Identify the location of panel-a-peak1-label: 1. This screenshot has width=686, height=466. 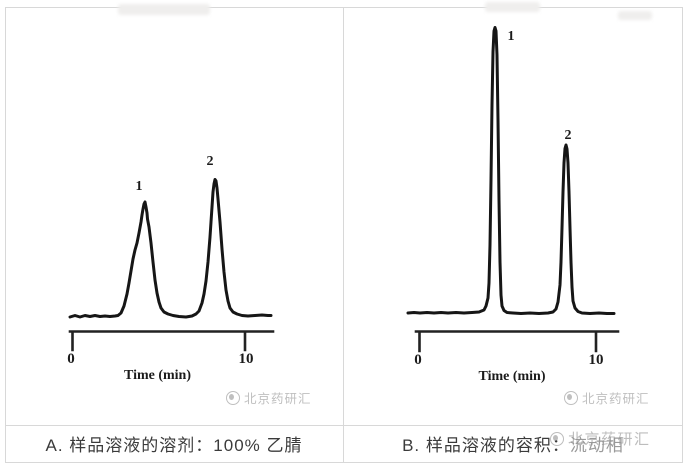
(139, 186).